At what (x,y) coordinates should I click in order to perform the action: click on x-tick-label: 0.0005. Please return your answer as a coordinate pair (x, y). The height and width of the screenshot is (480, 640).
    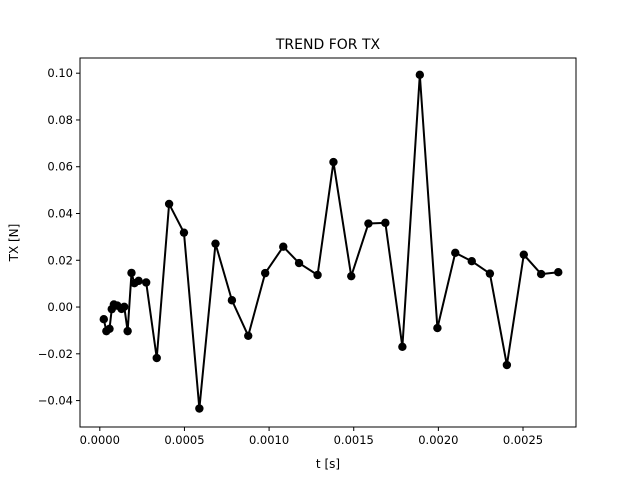
    Looking at the image, I should click on (184, 440).